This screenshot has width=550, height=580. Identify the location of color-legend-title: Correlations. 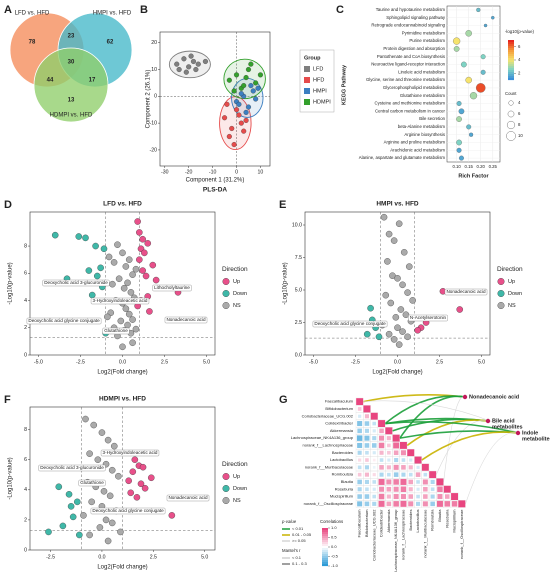
(331, 521).